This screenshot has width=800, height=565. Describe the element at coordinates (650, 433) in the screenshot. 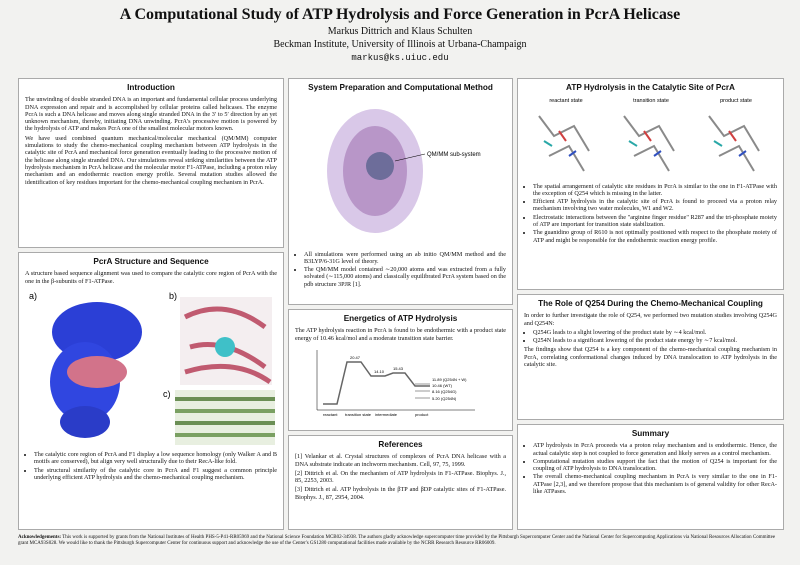

I see `heading: Summary` at that location.